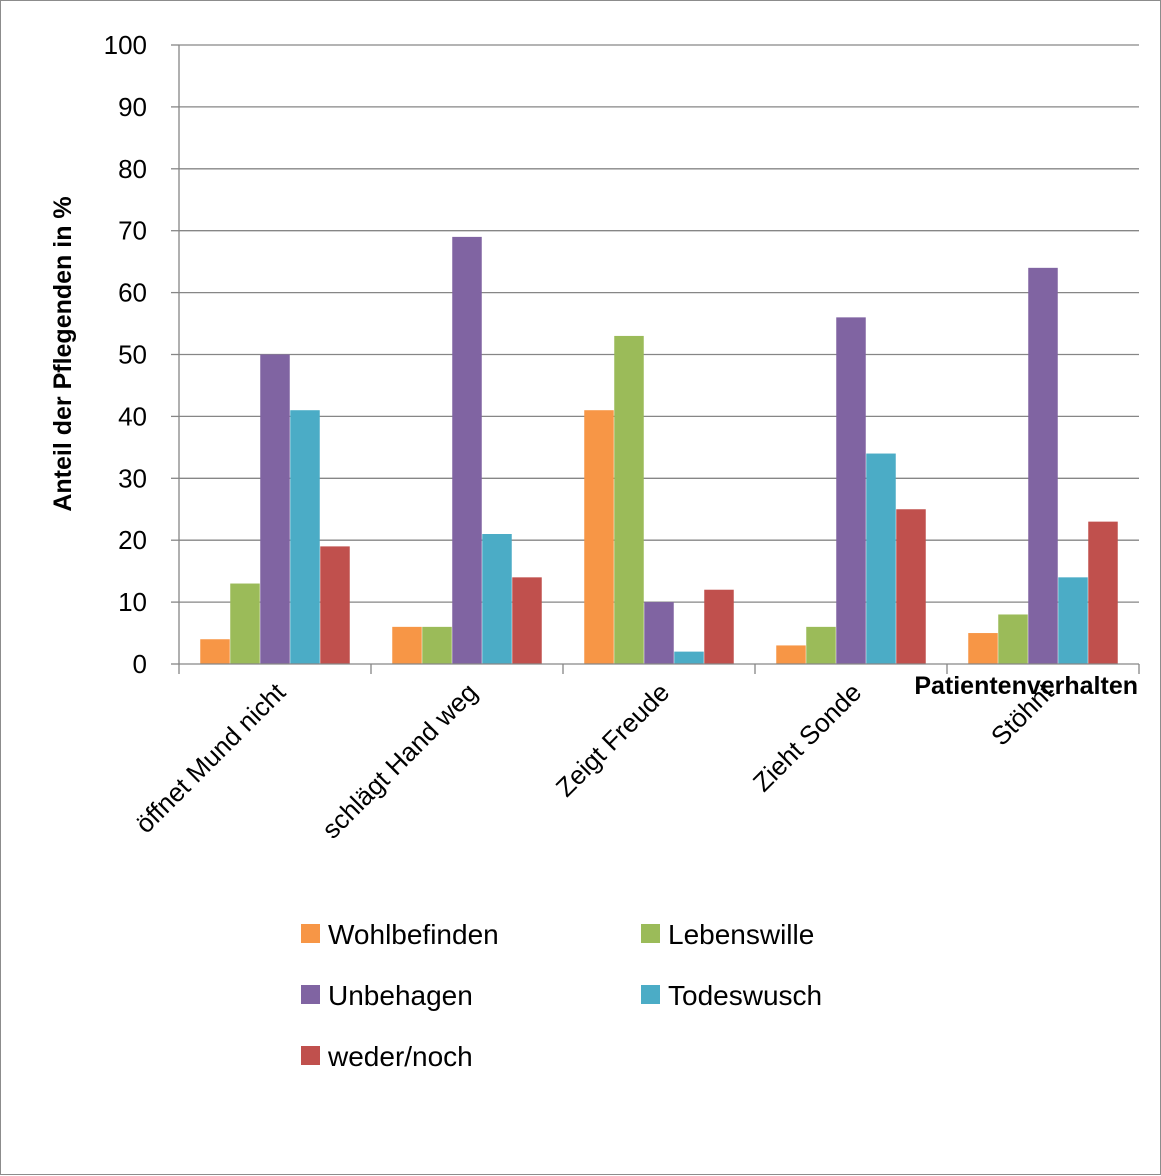  I want to click on x-tick-label: Zeigt Freude, so click(612, 739).